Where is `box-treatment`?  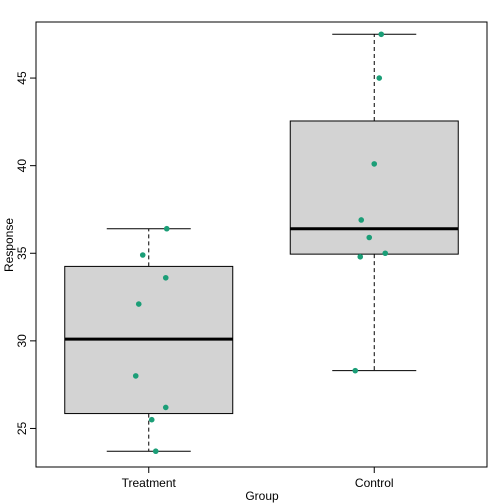 box-treatment is located at coordinates (149, 340).